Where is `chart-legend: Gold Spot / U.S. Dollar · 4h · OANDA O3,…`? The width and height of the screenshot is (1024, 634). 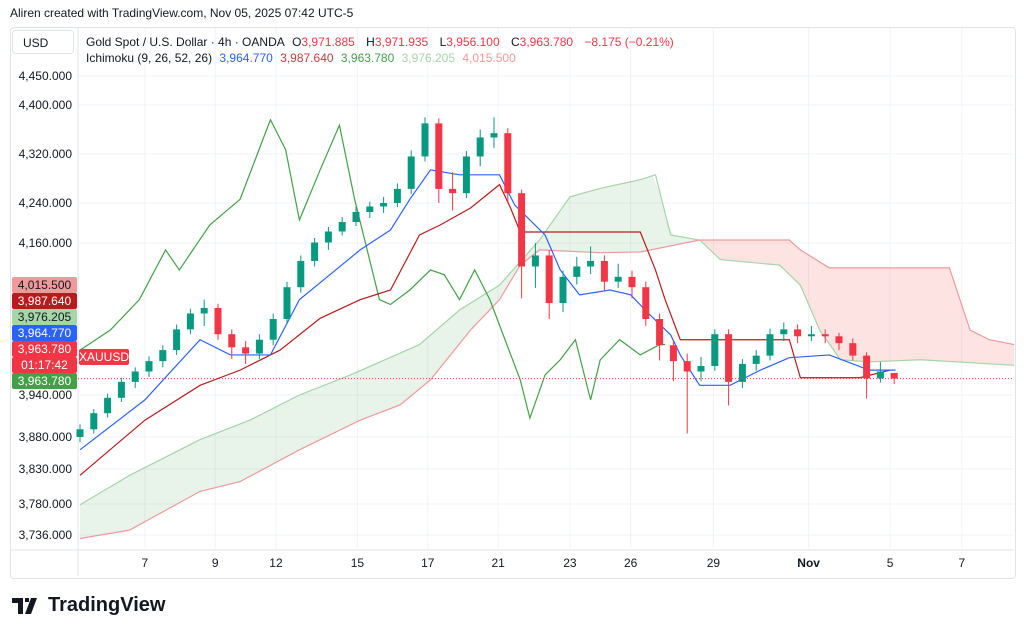
chart-legend: Gold Spot / U.S. Dollar · 4h · OANDA O3,… is located at coordinates (382, 50).